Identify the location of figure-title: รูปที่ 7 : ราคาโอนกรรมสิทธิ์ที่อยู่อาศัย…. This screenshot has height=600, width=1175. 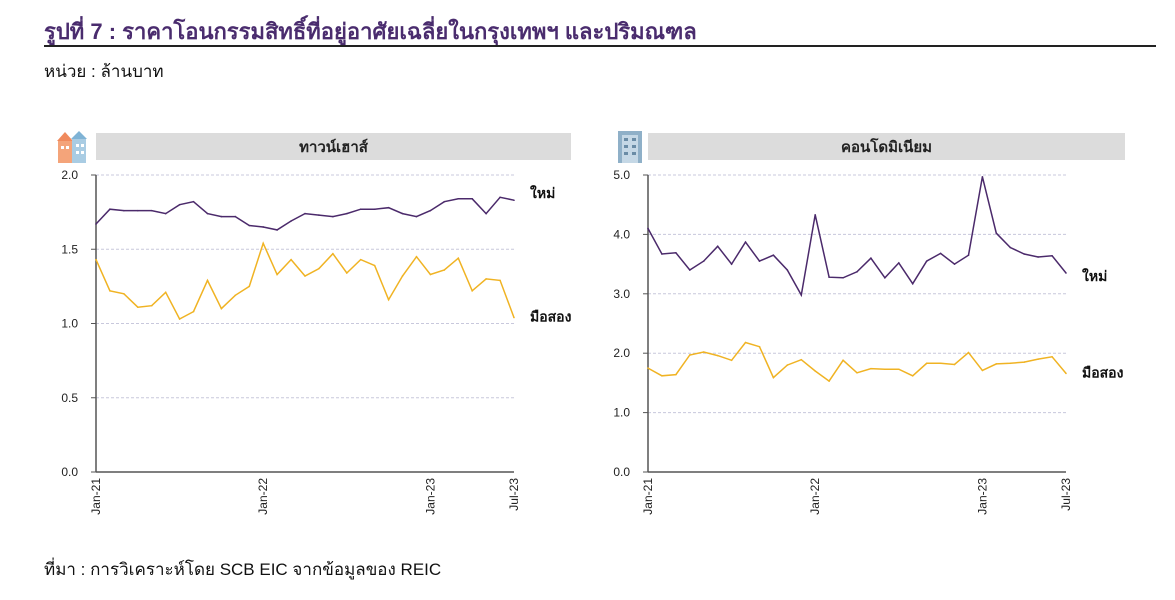
(370, 31).